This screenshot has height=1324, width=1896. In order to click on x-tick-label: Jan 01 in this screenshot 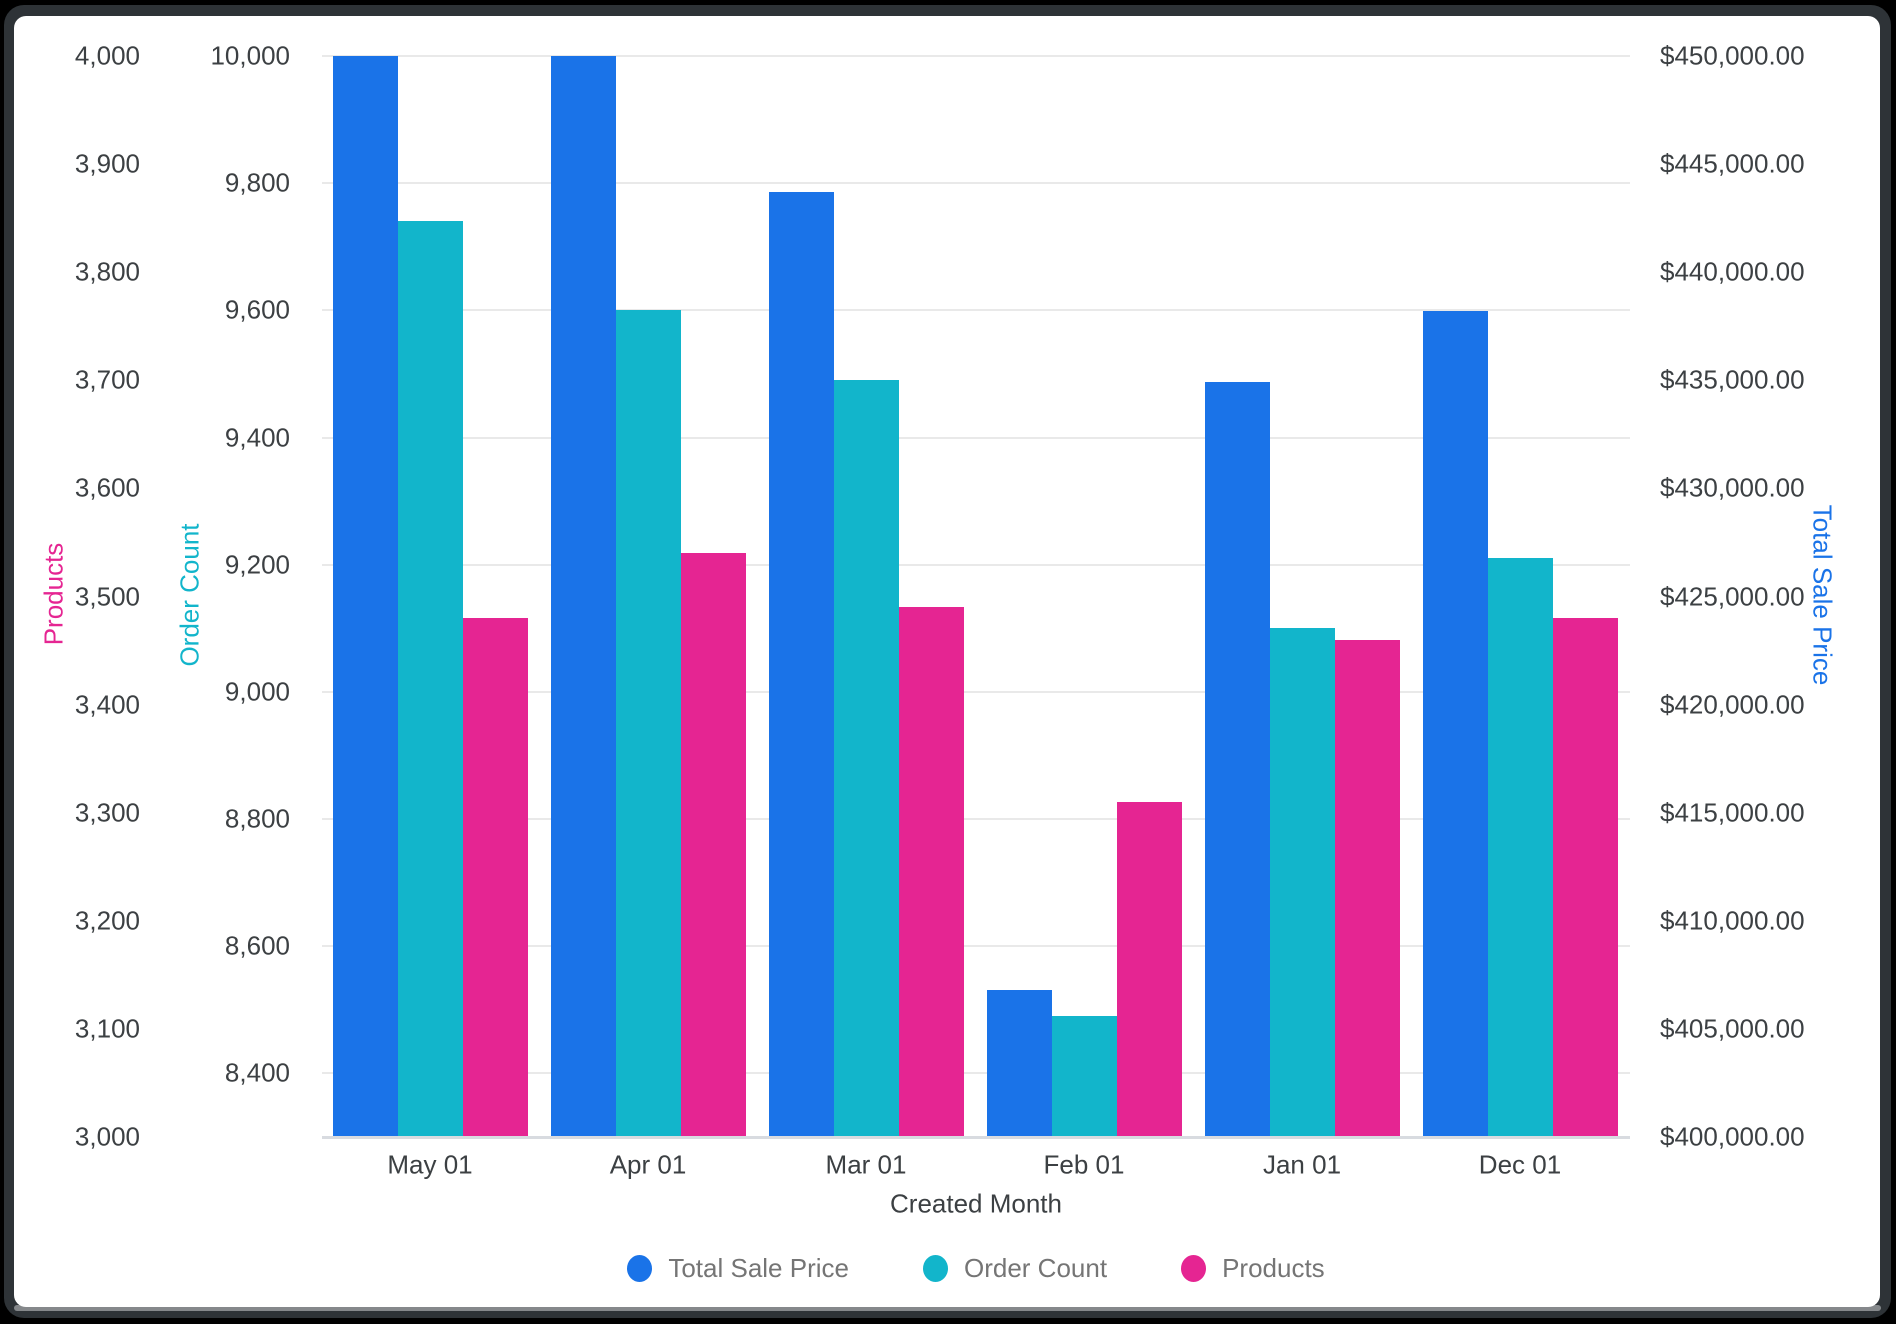, I will do `click(1302, 1164)`.